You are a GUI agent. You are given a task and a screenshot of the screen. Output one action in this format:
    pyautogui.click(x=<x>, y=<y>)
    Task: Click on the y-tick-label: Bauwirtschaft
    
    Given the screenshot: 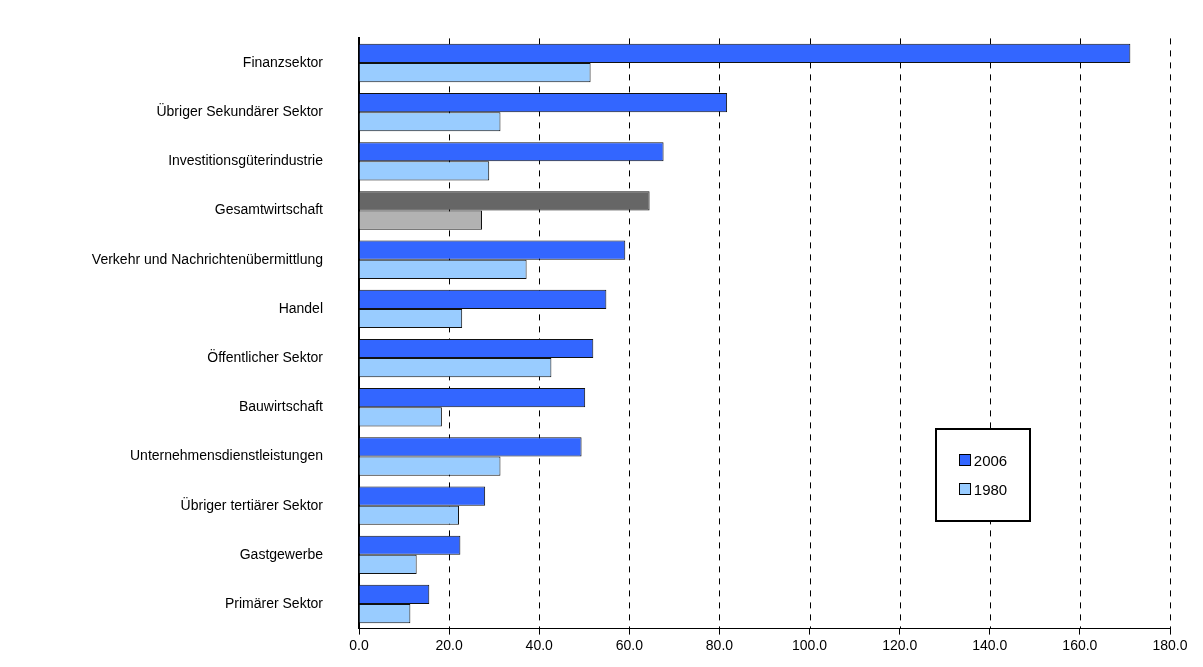 What is the action you would take?
    pyautogui.click(x=281, y=406)
    